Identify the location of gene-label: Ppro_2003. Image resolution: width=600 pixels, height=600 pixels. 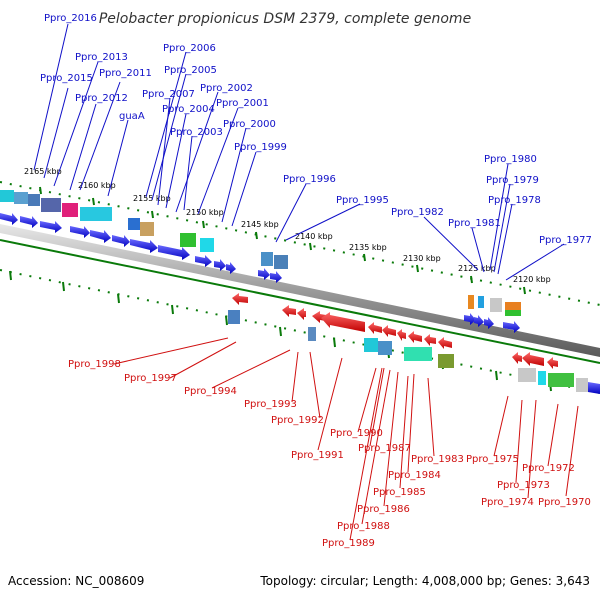
(196, 132).